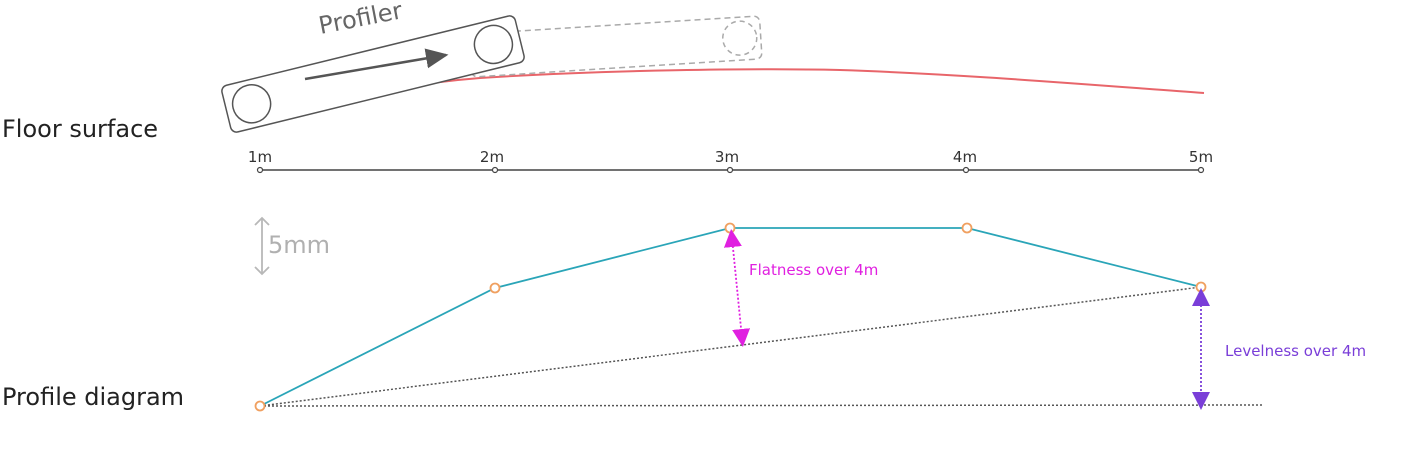 This screenshot has height=459, width=1408. I want to click on levelness-reference-line, so click(761, 405).